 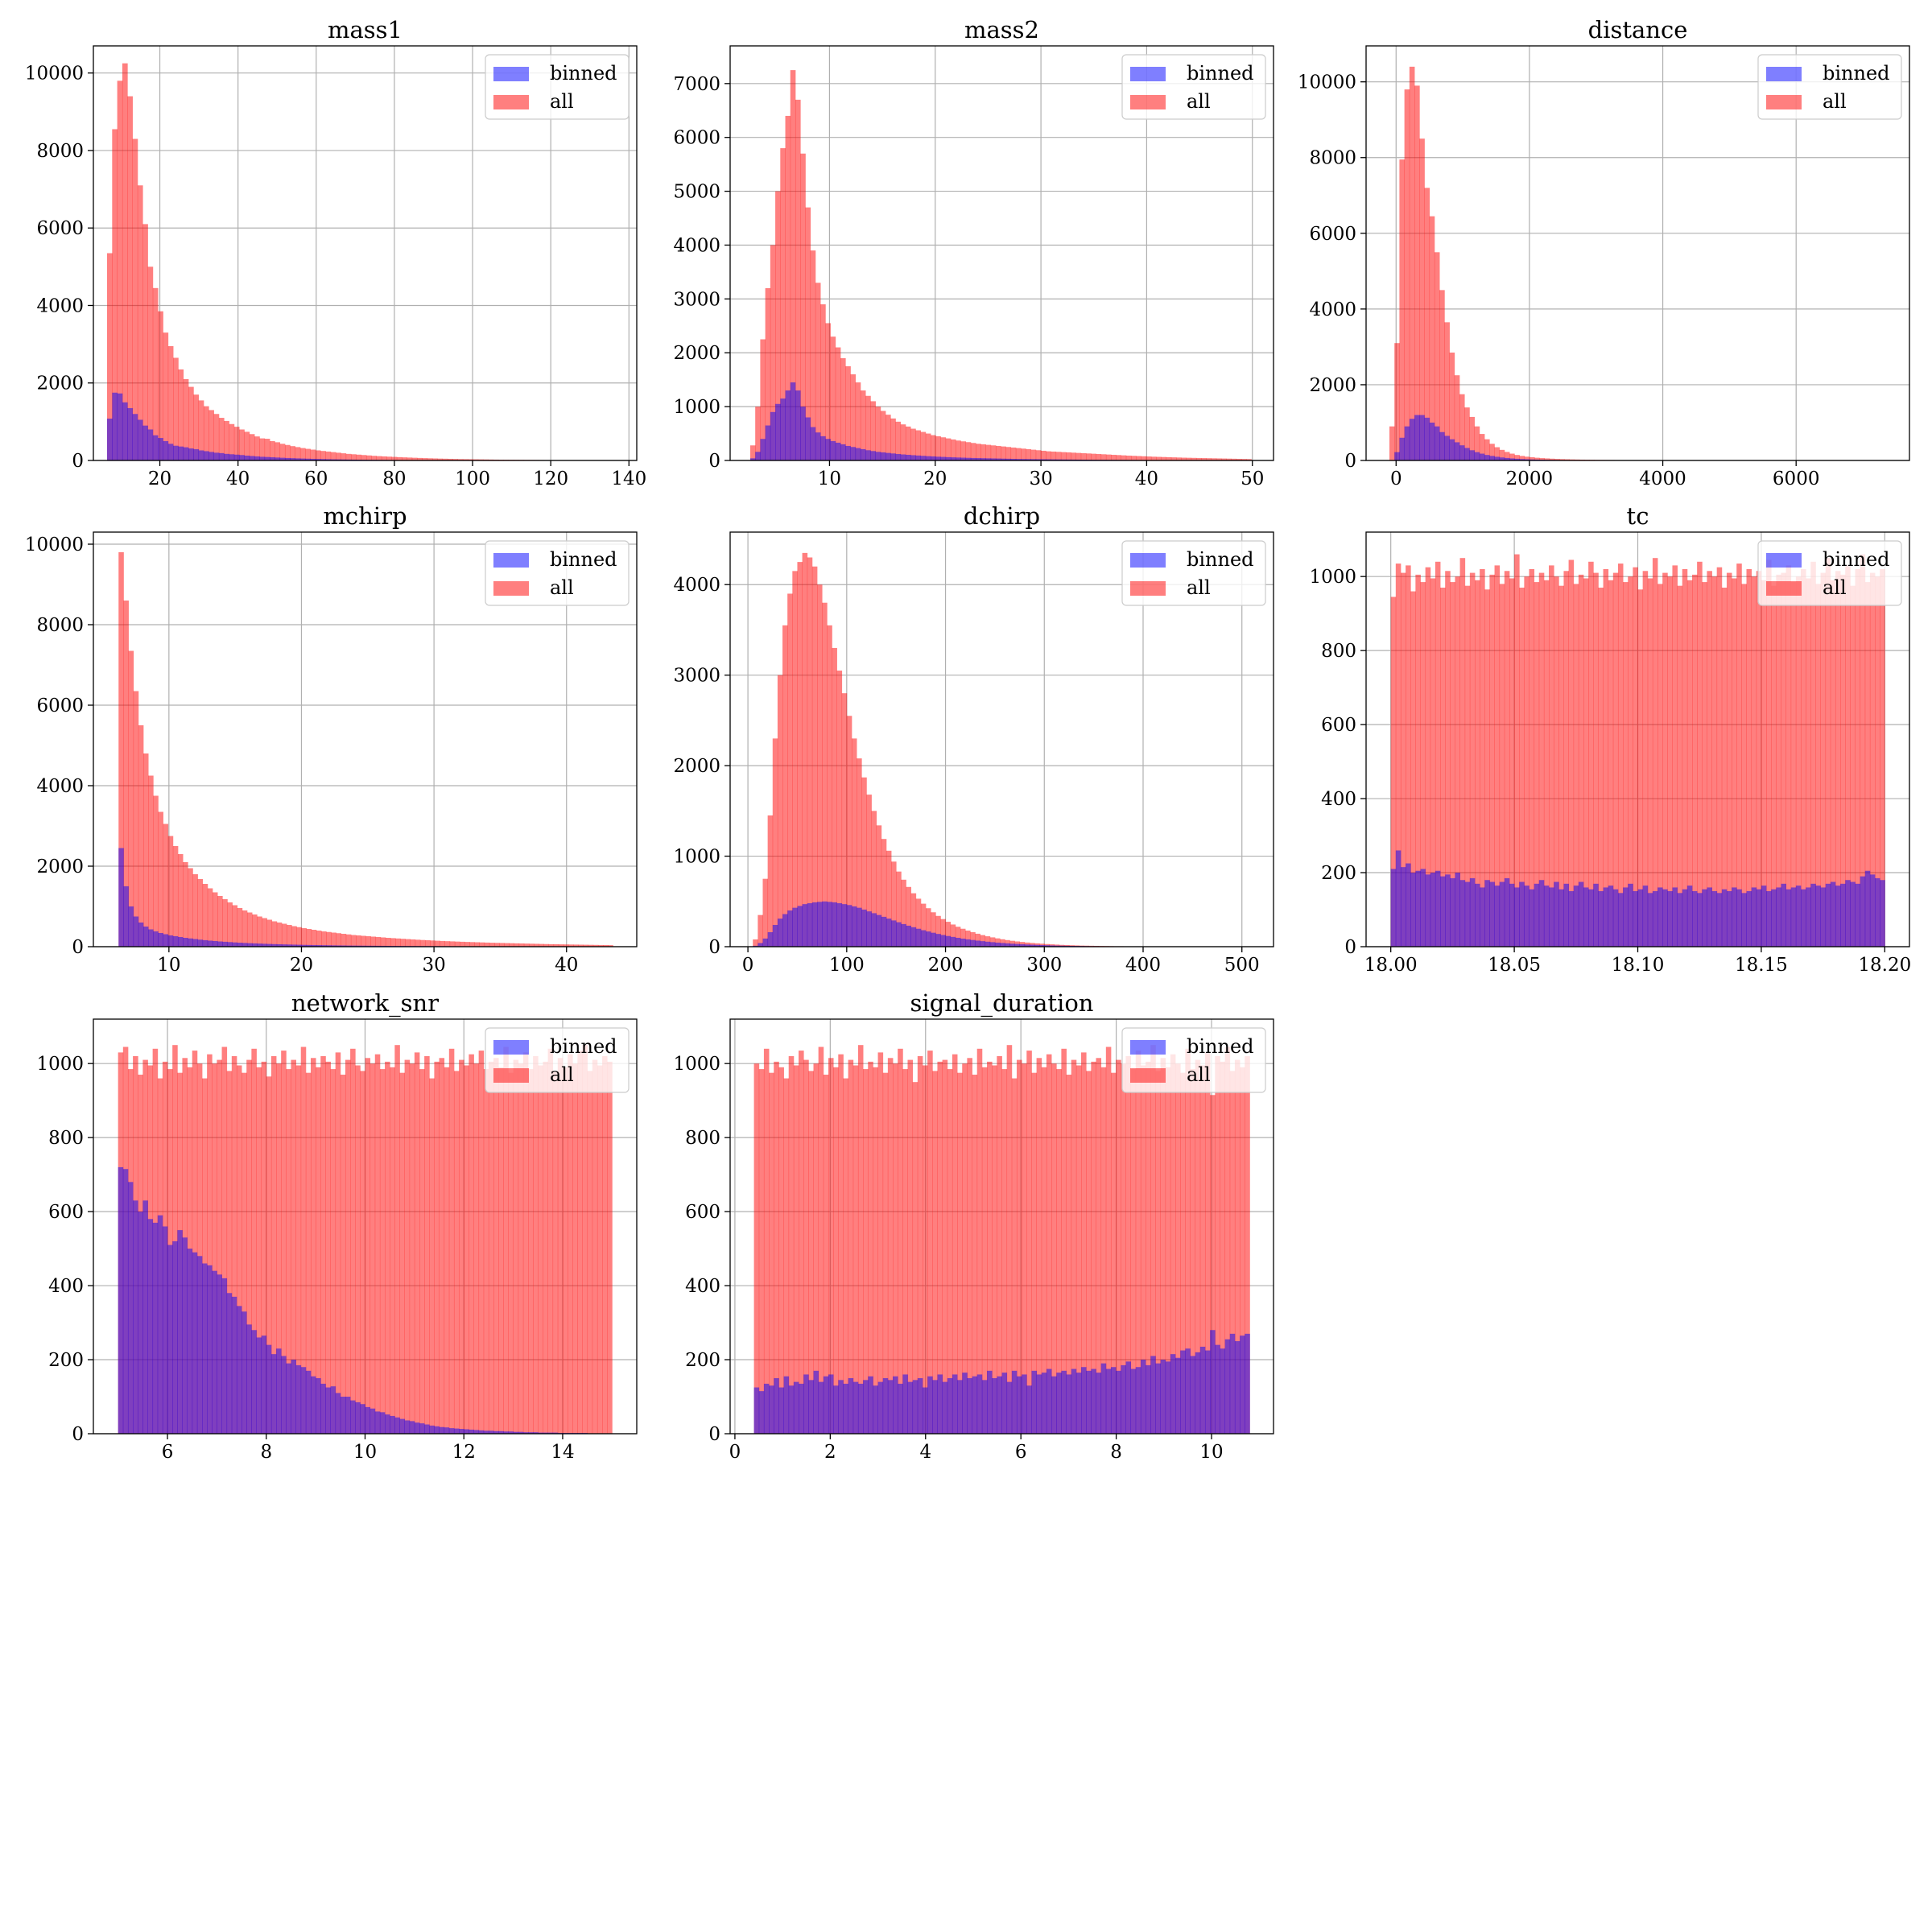 I want to click on y-tick-label: 0, so click(x=714, y=1434).